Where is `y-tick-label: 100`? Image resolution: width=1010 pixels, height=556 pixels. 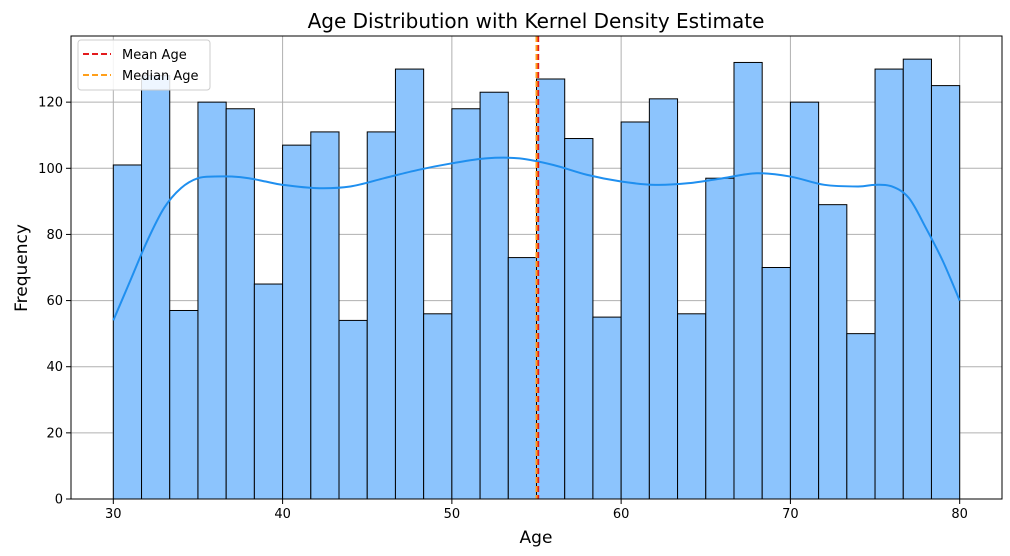 y-tick-label: 100 is located at coordinates (50, 169).